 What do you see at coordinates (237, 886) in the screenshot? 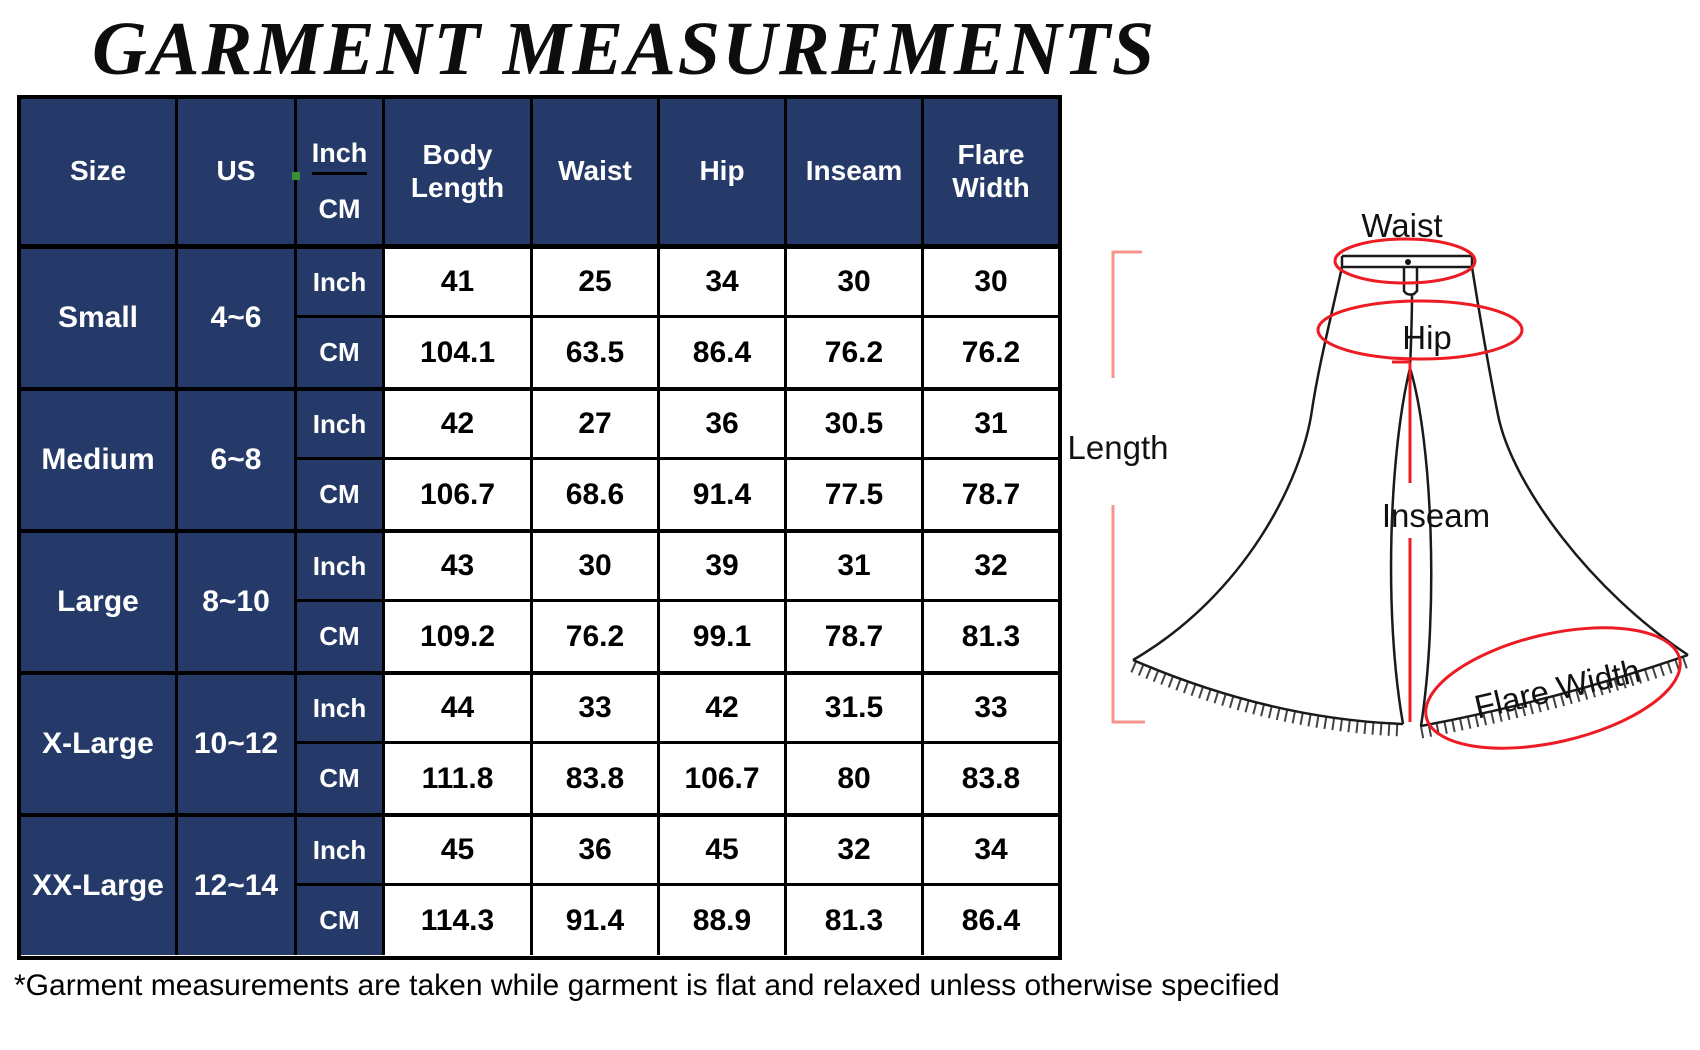
I see `us-range: 12~14` at bounding box center [237, 886].